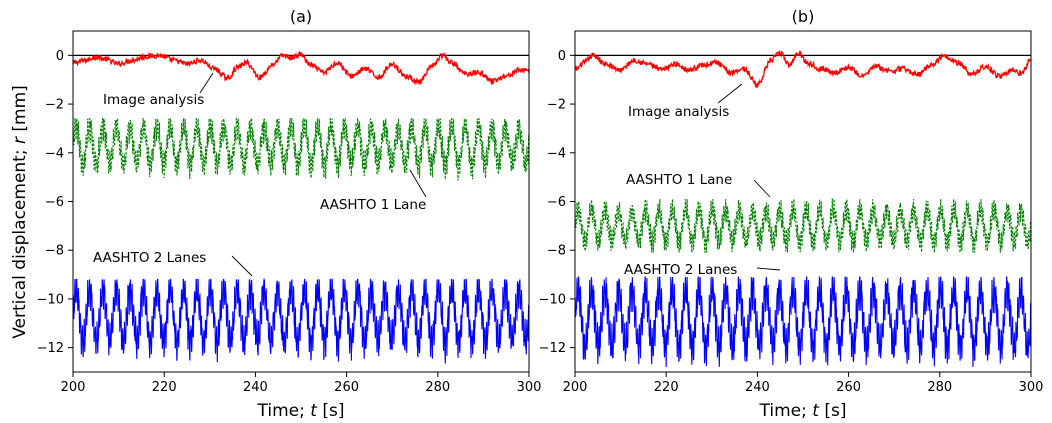  Describe the element at coordinates (255, 387) in the screenshot. I see `panel-a-x-tick-label: 240` at that location.